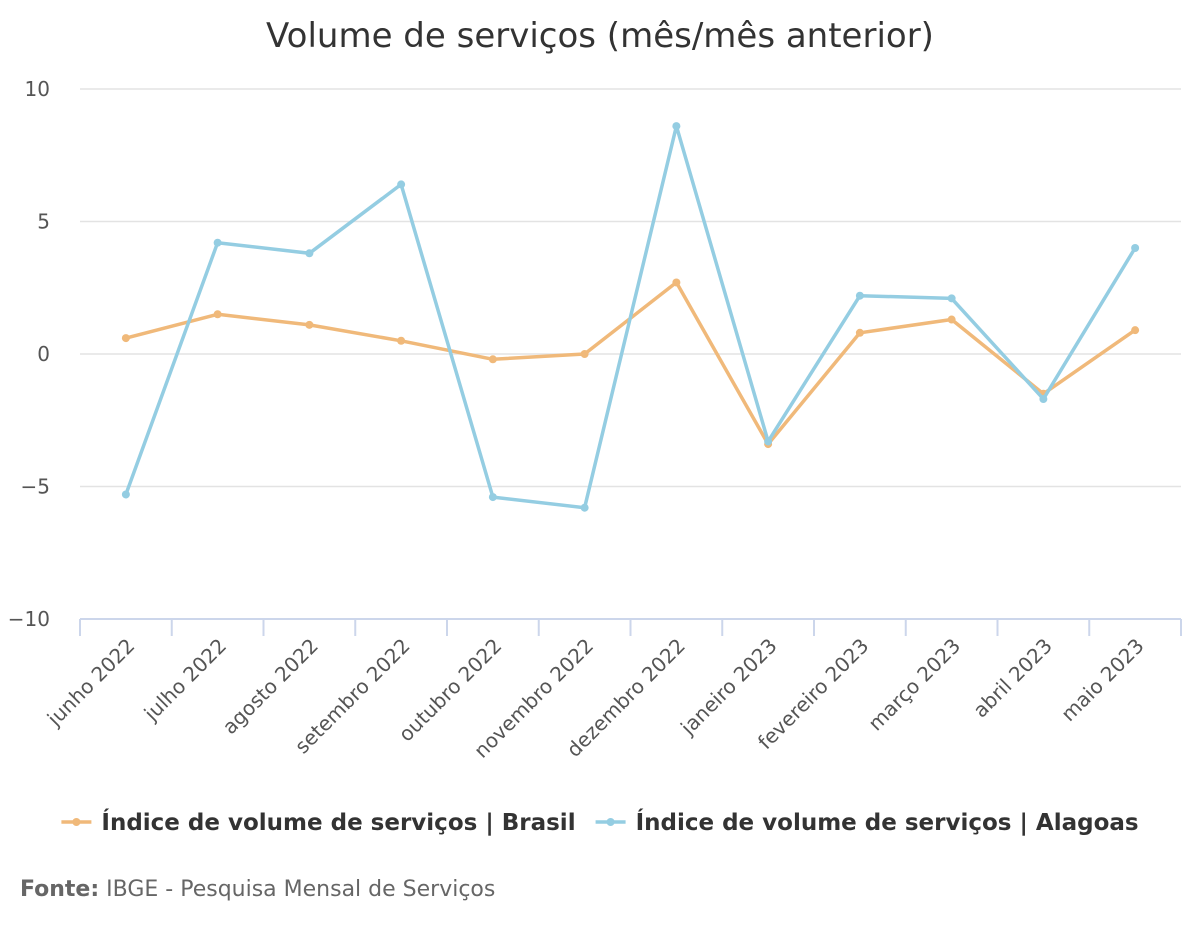 The image size is (1200, 933). I want to click on source-label: Fonte:, so click(60, 889).